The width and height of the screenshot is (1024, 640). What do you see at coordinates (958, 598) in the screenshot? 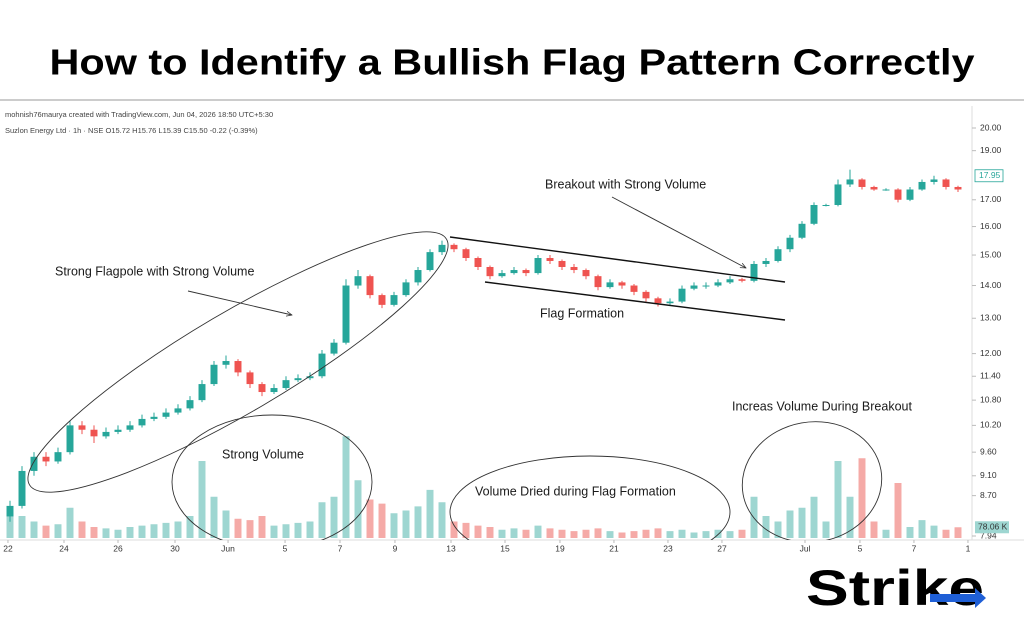
I see `logo-arrow` at bounding box center [958, 598].